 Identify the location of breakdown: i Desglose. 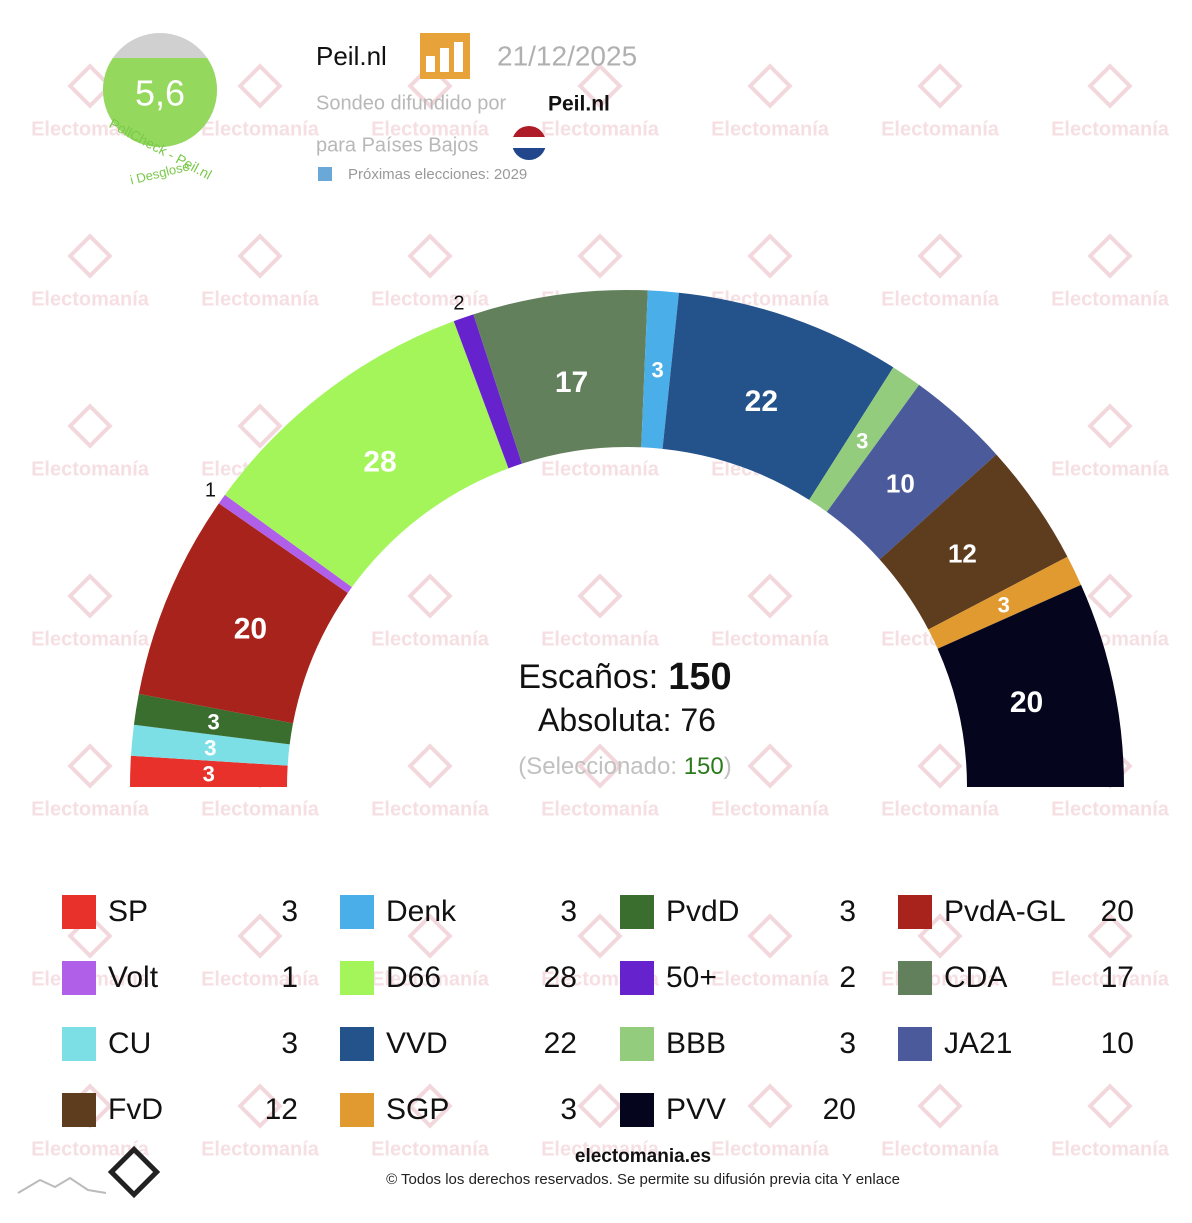
(159, 172).